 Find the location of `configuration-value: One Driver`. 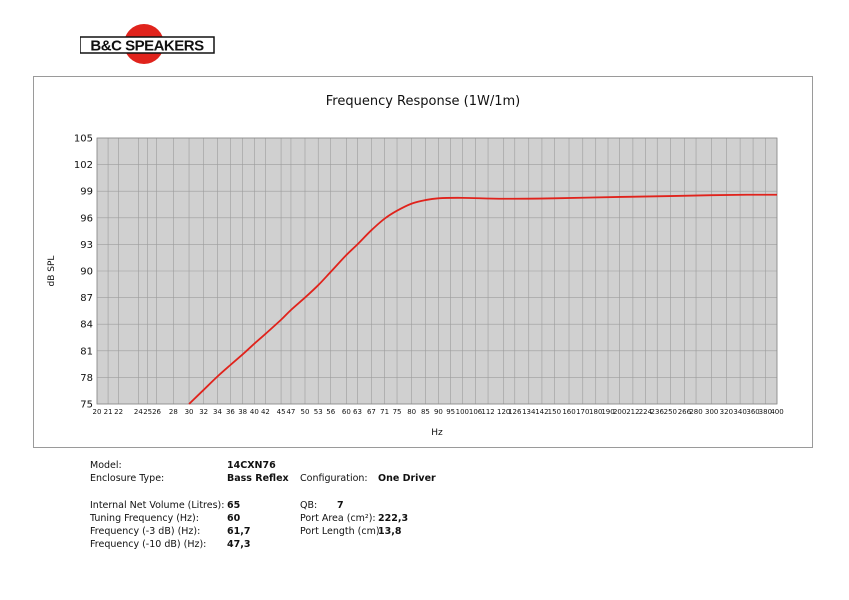

configuration-value: One Driver is located at coordinates (407, 478).